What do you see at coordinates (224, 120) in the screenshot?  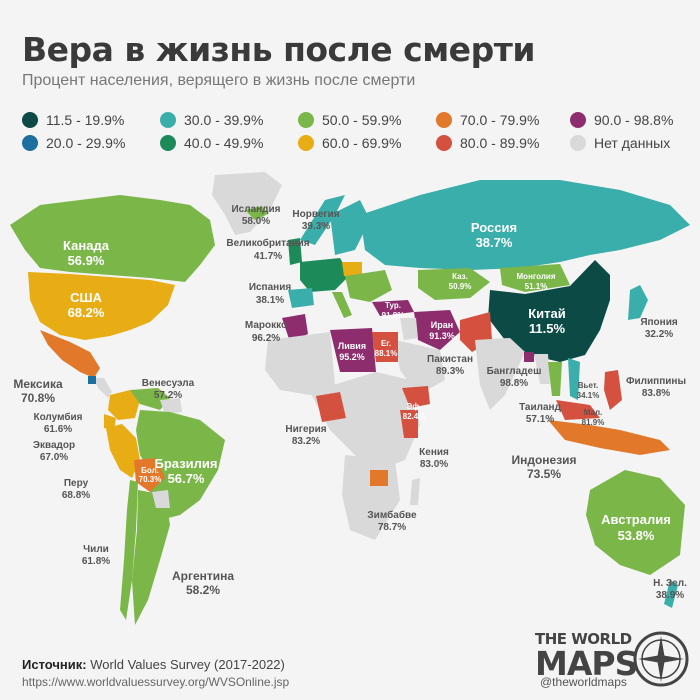 I see `legend-label: 30.0 - 39.9%` at bounding box center [224, 120].